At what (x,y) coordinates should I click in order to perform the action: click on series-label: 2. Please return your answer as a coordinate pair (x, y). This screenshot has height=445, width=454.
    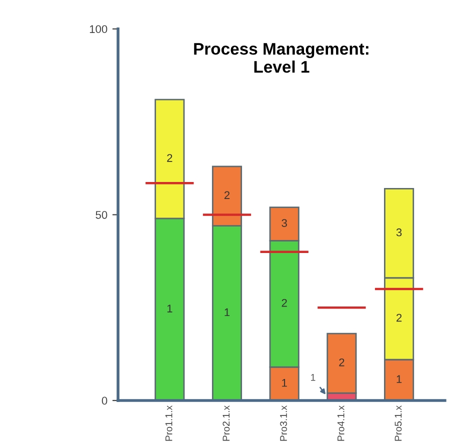
    Looking at the image, I should click on (341, 362).